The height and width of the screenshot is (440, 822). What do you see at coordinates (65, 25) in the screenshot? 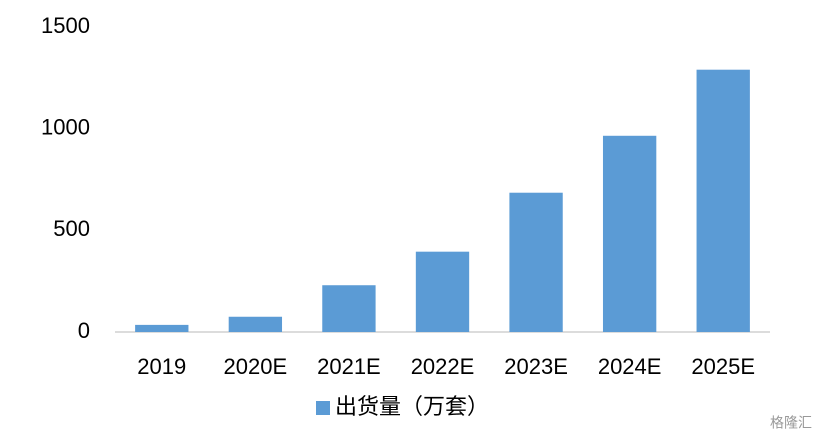
I see `y-tick-label: 1500` at bounding box center [65, 25].